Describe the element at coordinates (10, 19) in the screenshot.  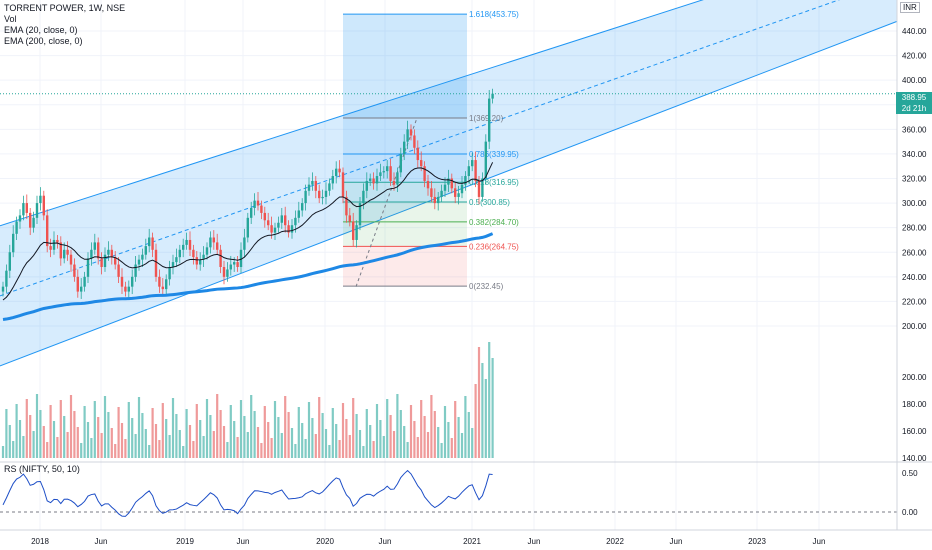
I see `indicator-vol: Vol` at that location.